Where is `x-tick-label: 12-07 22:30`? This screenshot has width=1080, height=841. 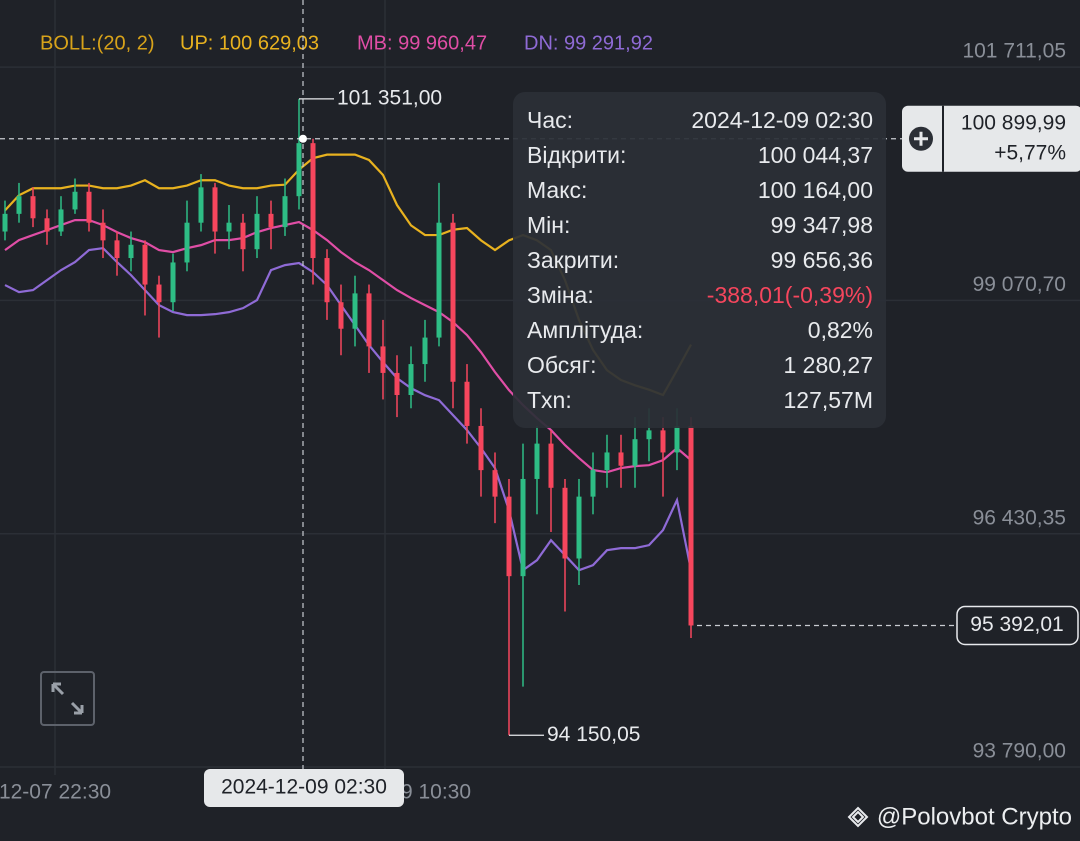 x-tick-label: 12-07 22:30 is located at coordinates (55, 792).